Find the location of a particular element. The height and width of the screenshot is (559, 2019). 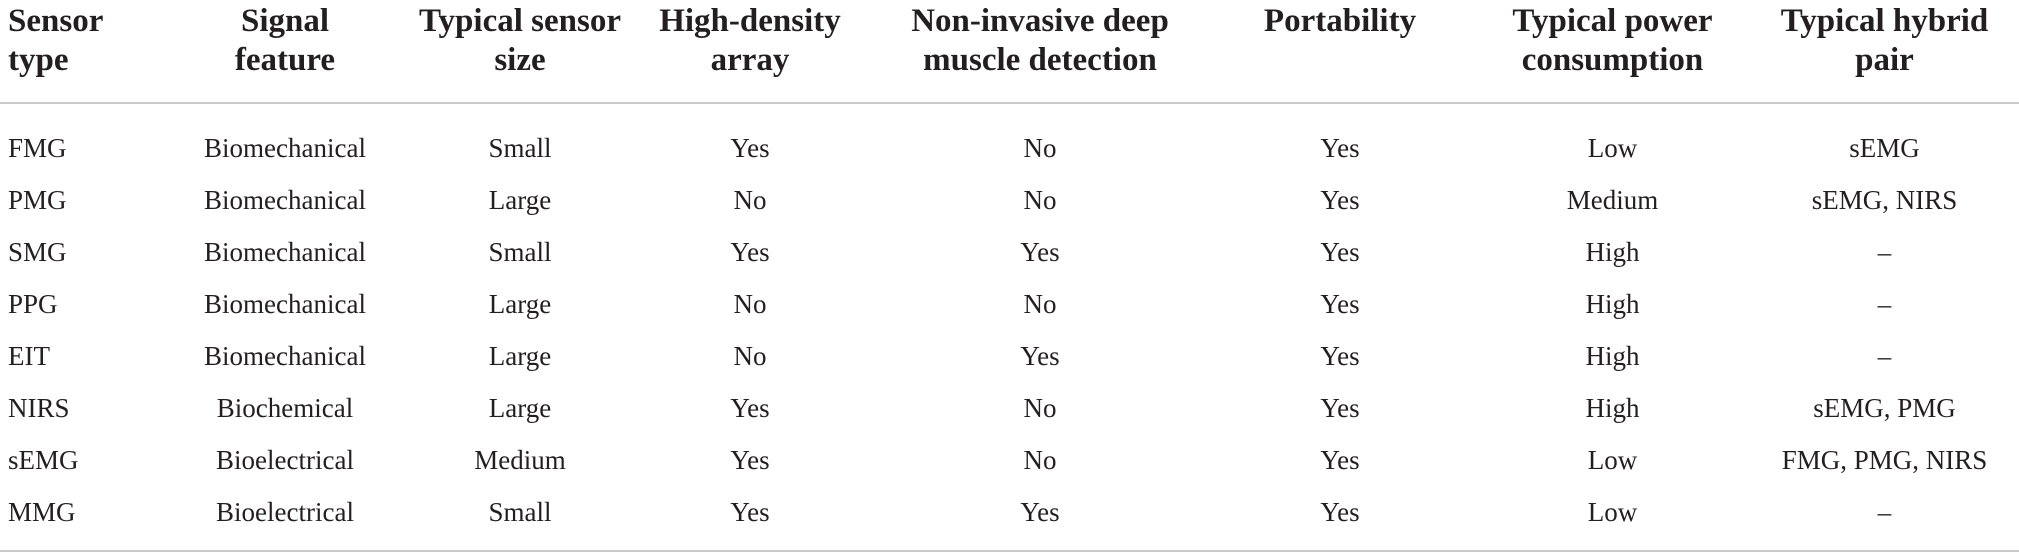

column-header: Typical power consumption is located at coordinates (1612, 52).